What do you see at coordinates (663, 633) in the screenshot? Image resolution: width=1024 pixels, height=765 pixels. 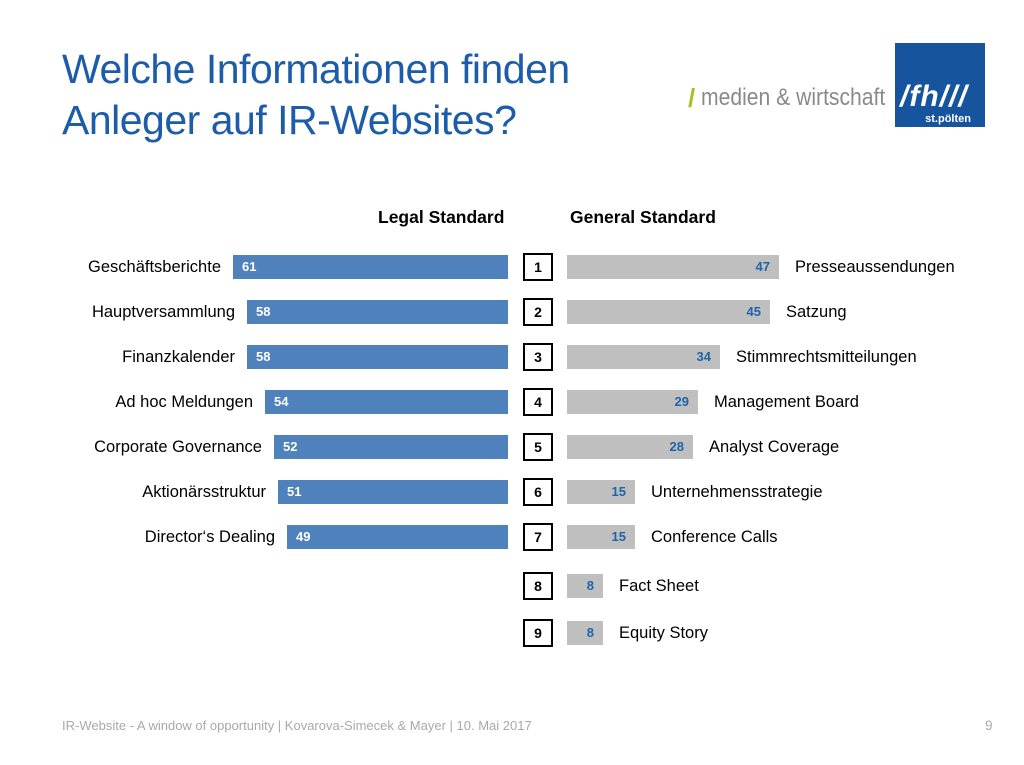 I see `general-category-label: Equity Story` at bounding box center [663, 633].